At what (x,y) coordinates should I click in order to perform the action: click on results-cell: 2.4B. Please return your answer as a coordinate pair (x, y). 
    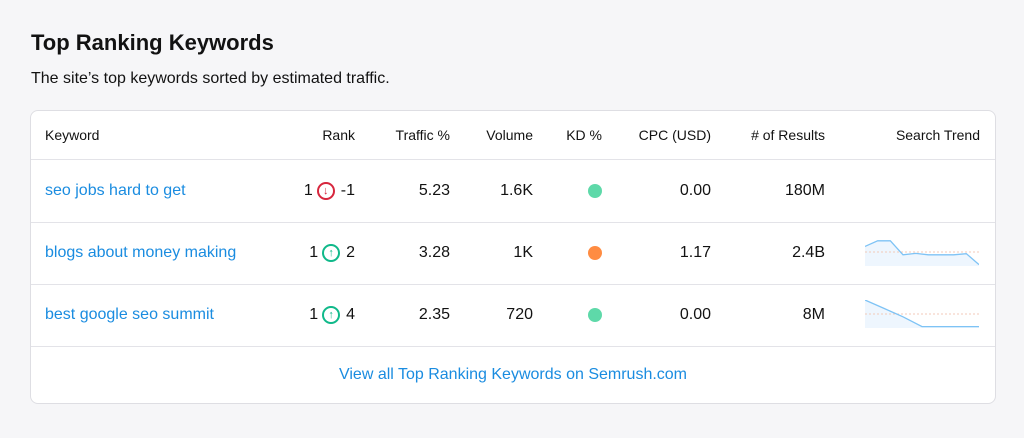
    Looking at the image, I should click on (808, 252).